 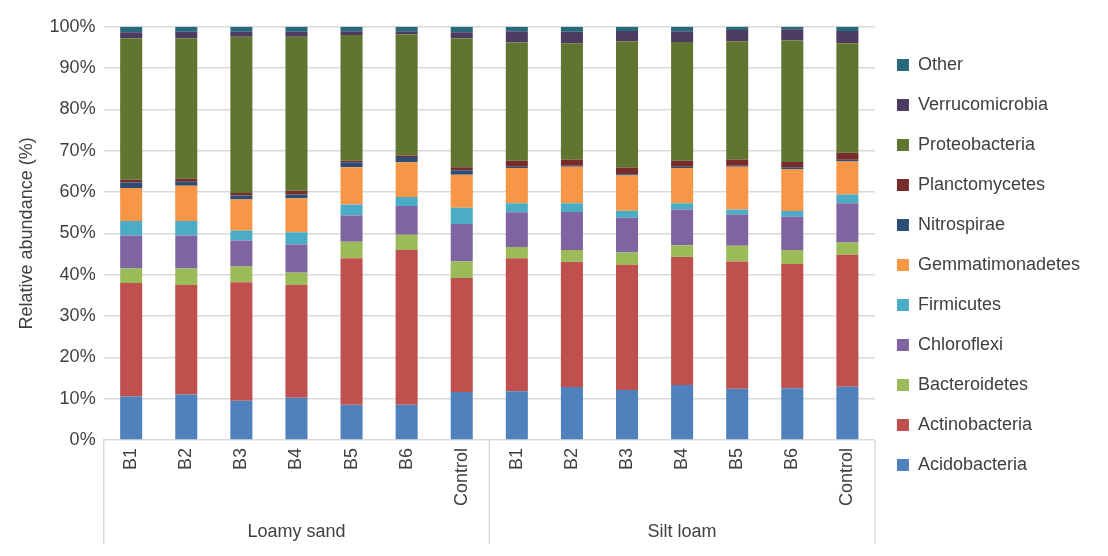 What do you see at coordinates (72, 25) in the screenshot?
I see `y-tick-label: 100%` at bounding box center [72, 25].